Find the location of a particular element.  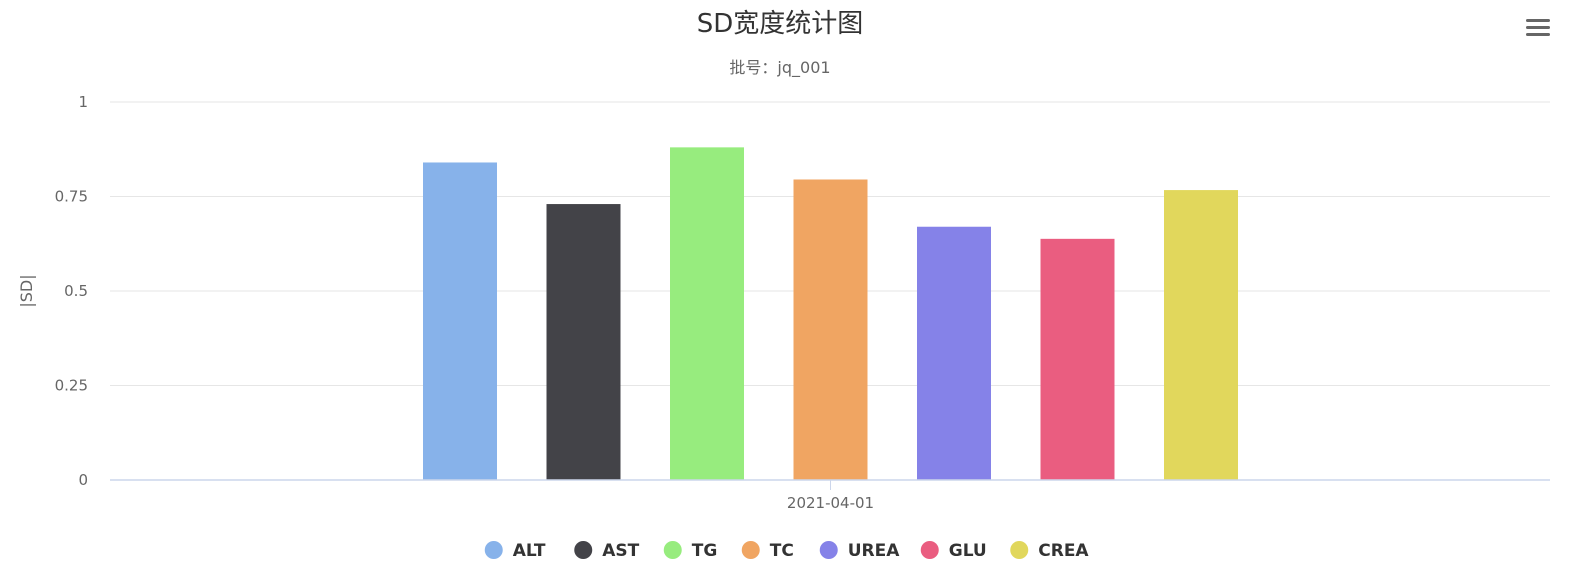

legend-item-urea: UREA is located at coordinates (860, 551).